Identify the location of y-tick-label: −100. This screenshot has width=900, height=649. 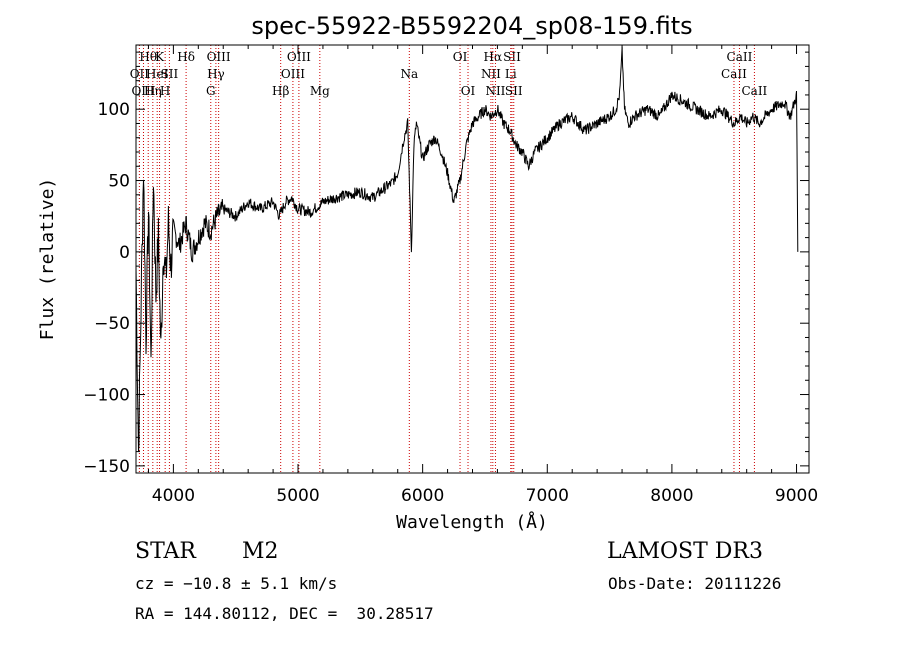
(106, 396).